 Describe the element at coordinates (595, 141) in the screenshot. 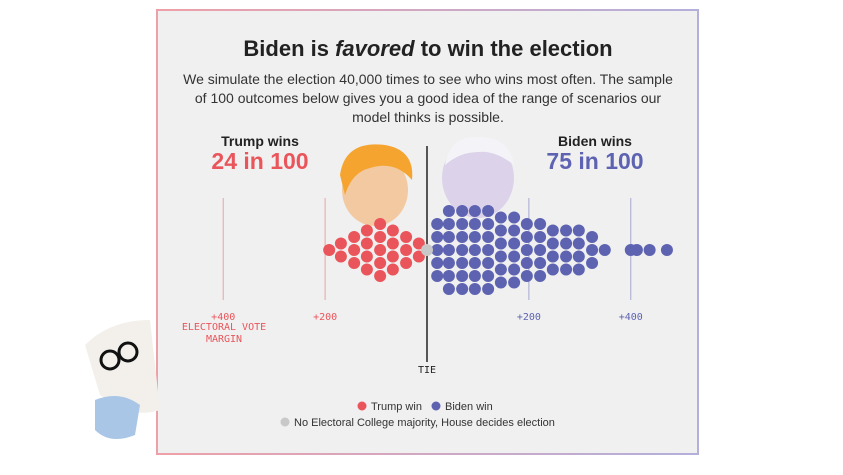

I see `biden-heading: Biden wins` at that location.